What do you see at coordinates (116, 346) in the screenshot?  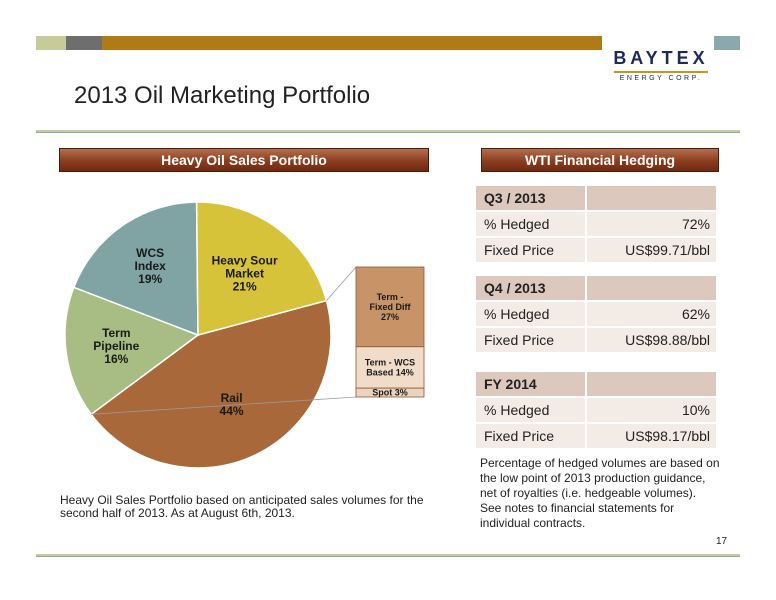 I see `pie-label-term-pipeline: Term Pipeline 16%` at bounding box center [116, 346].